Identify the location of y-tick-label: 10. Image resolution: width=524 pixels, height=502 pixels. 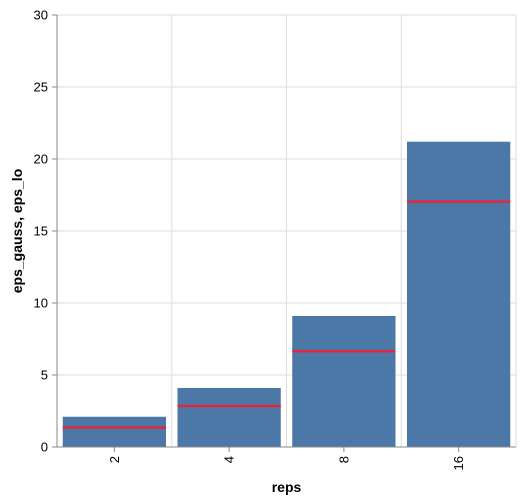
(41, 303).